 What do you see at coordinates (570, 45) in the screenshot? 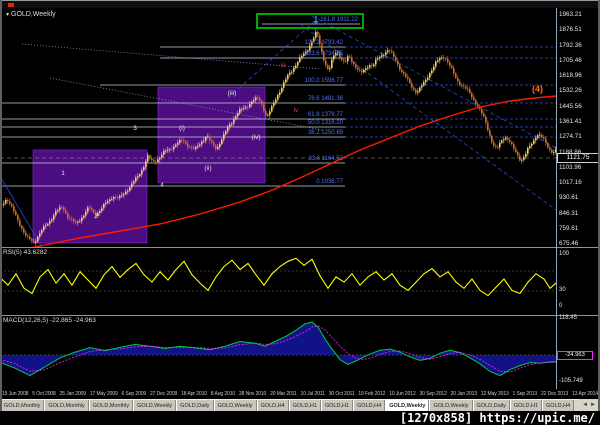
I see `price-axis-label: 1792.36` at bounding box center [570, 45].